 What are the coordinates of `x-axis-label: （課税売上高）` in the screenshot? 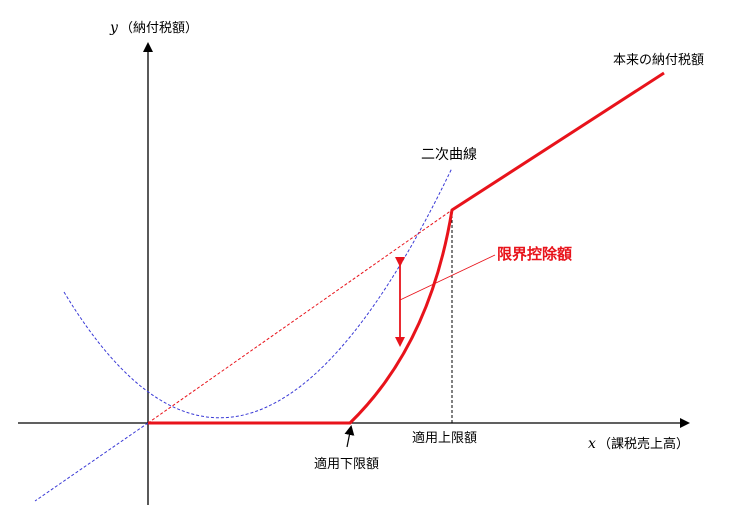 It's located at (643, 444).